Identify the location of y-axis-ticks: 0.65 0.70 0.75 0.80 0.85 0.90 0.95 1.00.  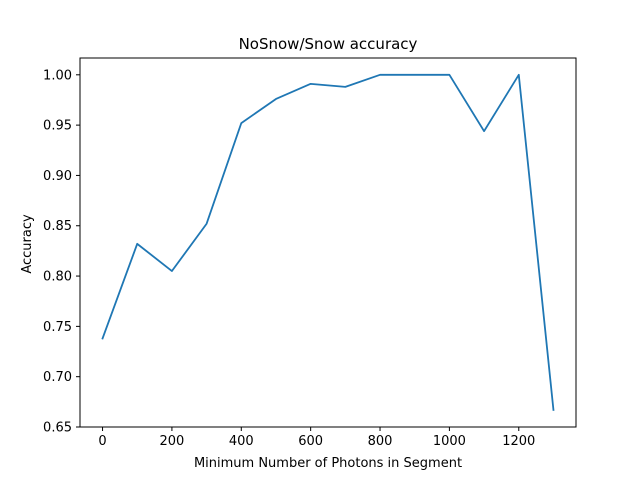
(61, 252).